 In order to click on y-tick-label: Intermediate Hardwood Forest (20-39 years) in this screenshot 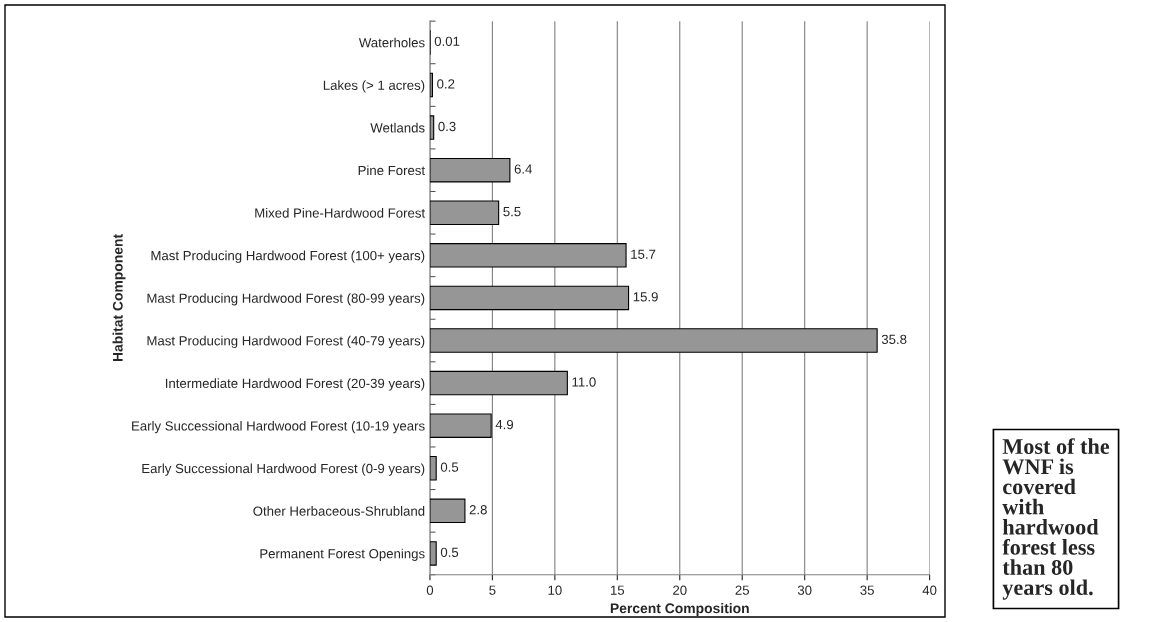, I will do `click(295, 384)`.